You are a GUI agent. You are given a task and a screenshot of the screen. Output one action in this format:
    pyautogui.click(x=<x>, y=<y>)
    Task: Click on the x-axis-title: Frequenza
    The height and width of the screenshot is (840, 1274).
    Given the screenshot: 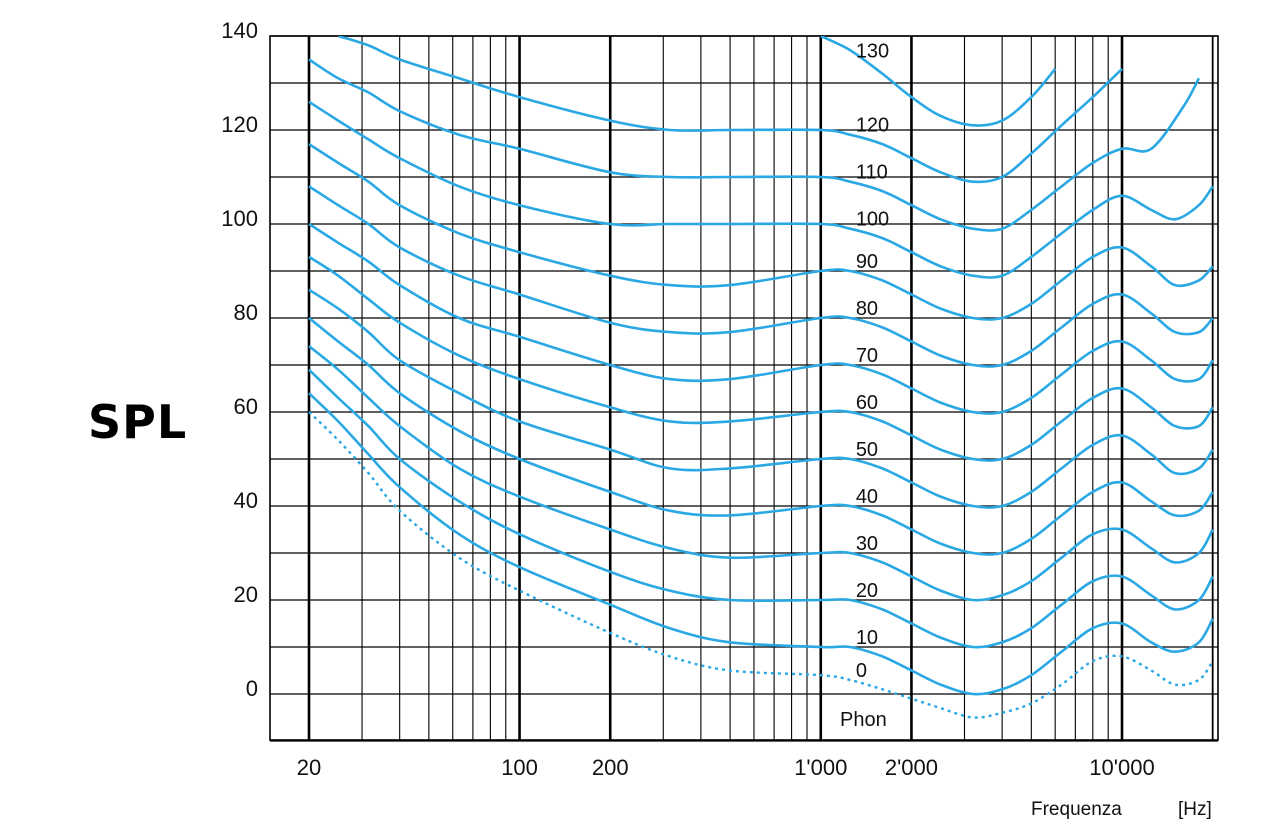 What is the action you would take?
    pyautogui.click(x=1076, y=809)
    